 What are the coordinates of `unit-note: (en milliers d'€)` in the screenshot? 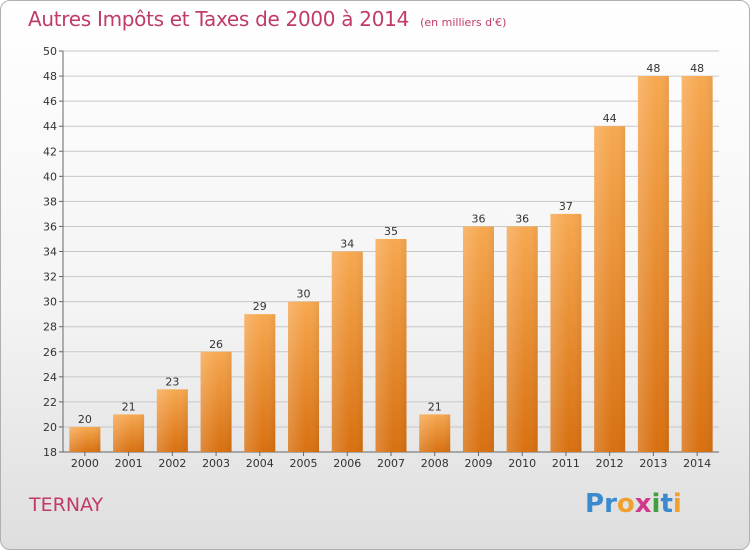 It's located at (463, 22).